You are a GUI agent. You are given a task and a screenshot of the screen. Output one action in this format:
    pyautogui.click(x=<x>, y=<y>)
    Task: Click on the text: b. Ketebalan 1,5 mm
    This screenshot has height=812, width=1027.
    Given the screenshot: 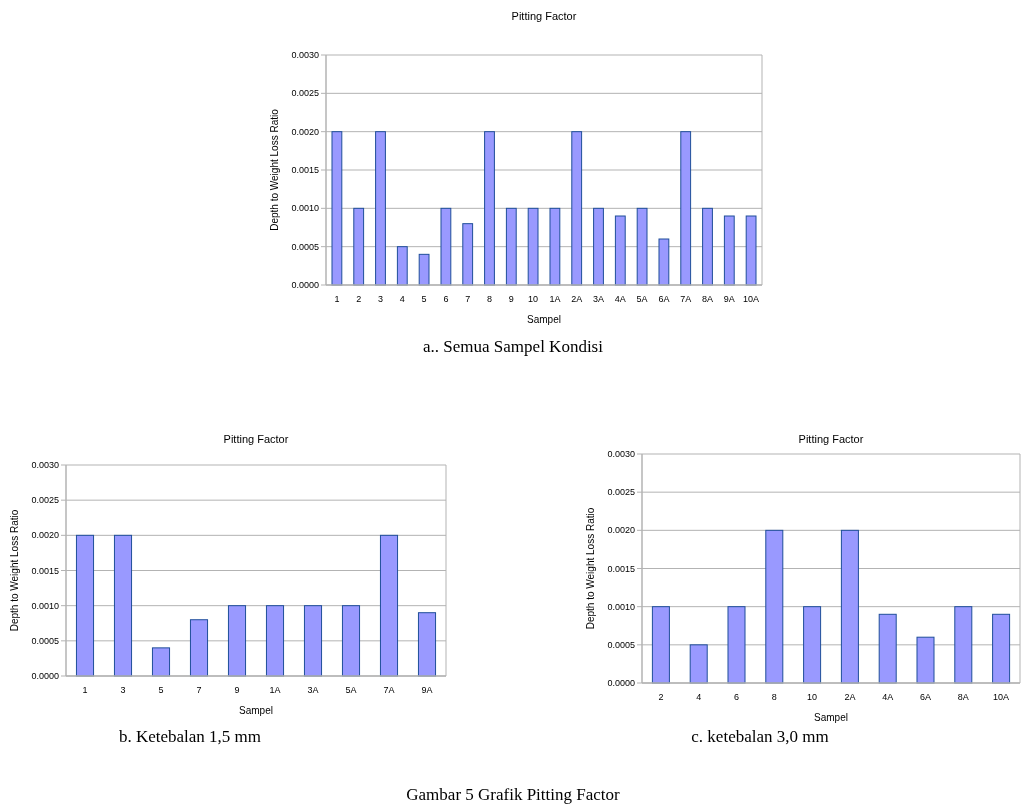 What is the action you would take?
    pyautogui.click(x=190, y=736)
    